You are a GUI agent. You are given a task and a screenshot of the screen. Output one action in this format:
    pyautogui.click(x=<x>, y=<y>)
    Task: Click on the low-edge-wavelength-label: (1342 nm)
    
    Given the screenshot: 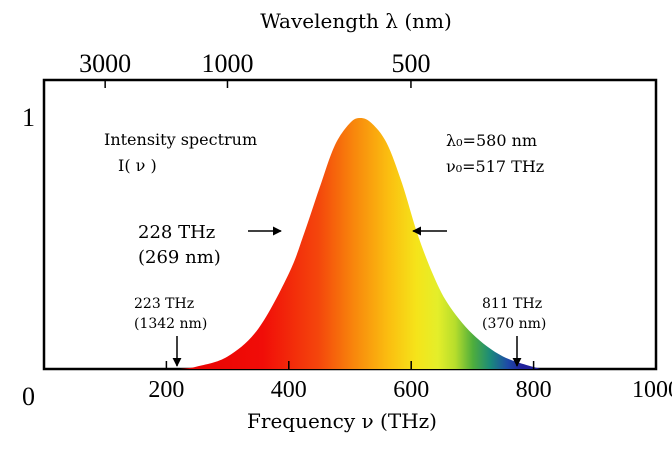 What is the action you would take?
    pyautogui.click(x=170, y=324)
    